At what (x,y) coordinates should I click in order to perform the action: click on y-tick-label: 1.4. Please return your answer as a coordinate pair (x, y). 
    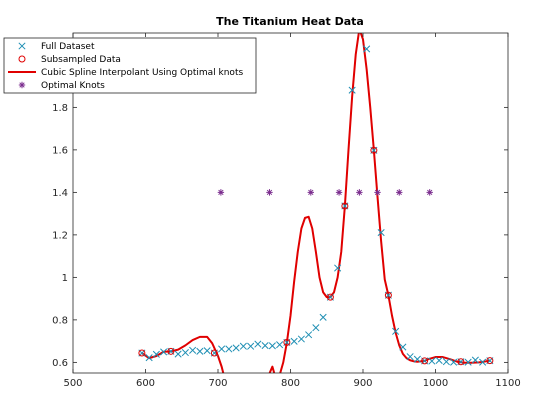
    Looking at the image, I should click on (60, 193).